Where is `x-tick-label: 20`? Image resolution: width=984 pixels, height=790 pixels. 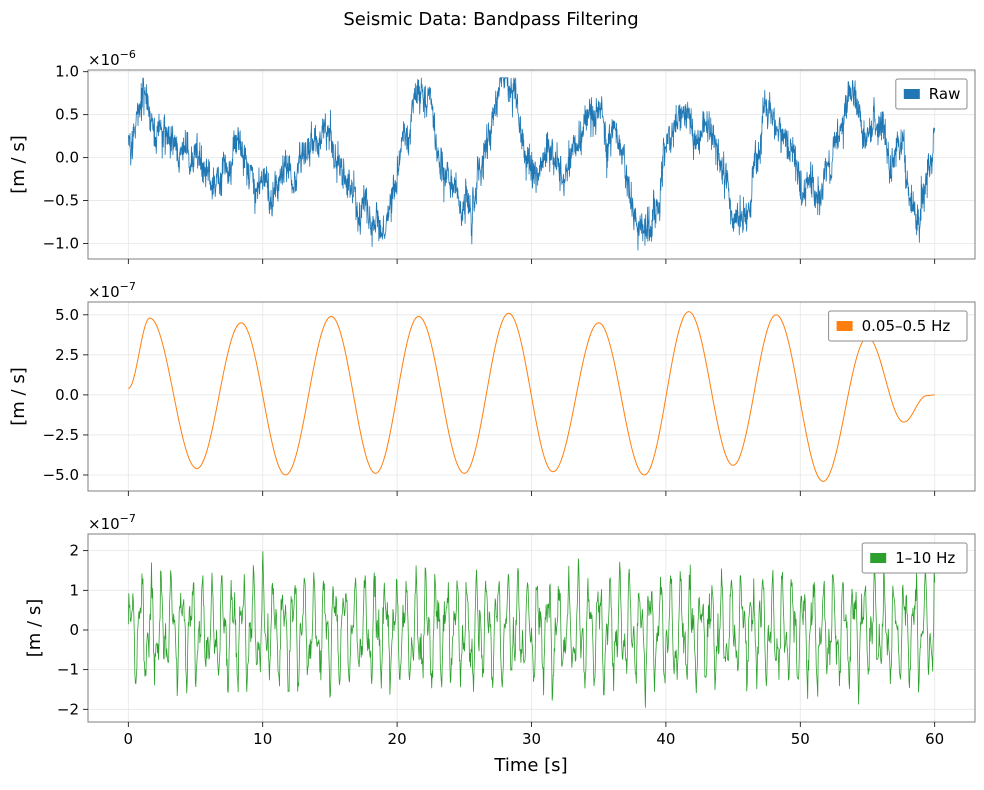 x-tick-label: 20 is located at coordinates (397, 739).